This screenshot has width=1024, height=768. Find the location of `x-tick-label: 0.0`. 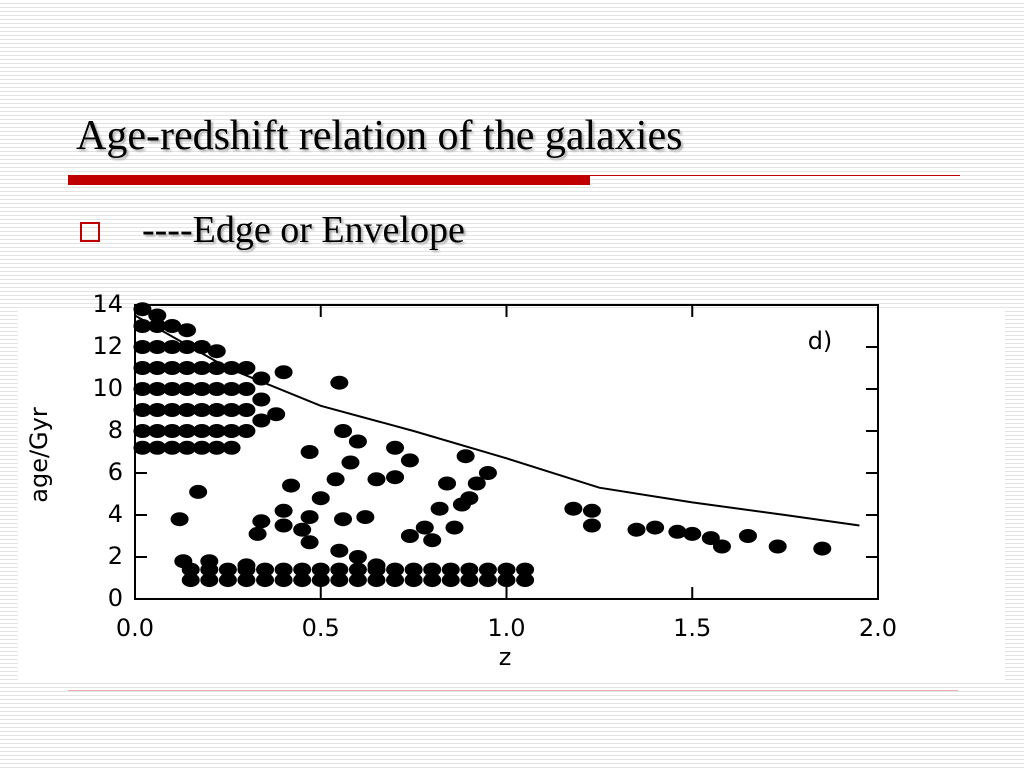

x-tick-label: 0.0 is located at coordinates (135, 628).